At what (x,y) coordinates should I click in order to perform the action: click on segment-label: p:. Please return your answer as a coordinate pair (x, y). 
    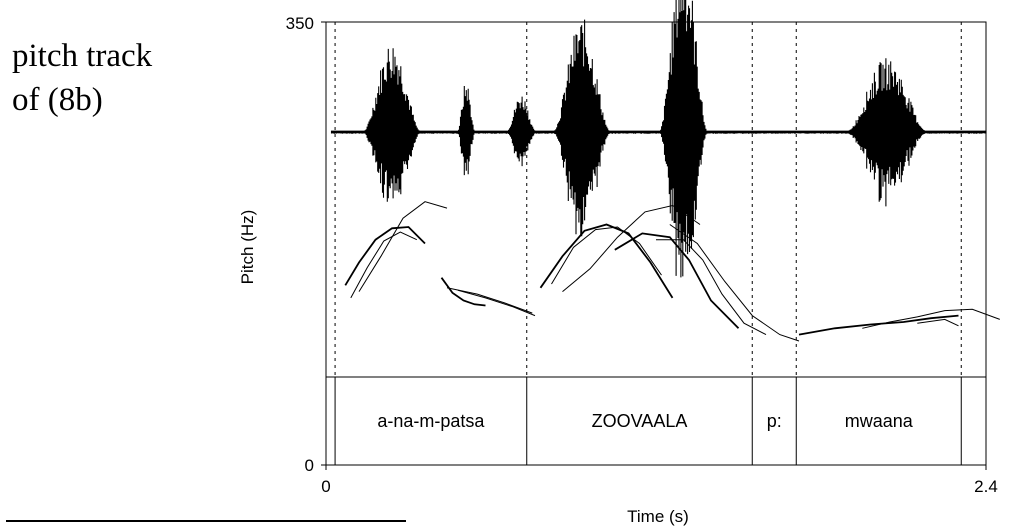
    Looking at the image, I should click on (774, 421).